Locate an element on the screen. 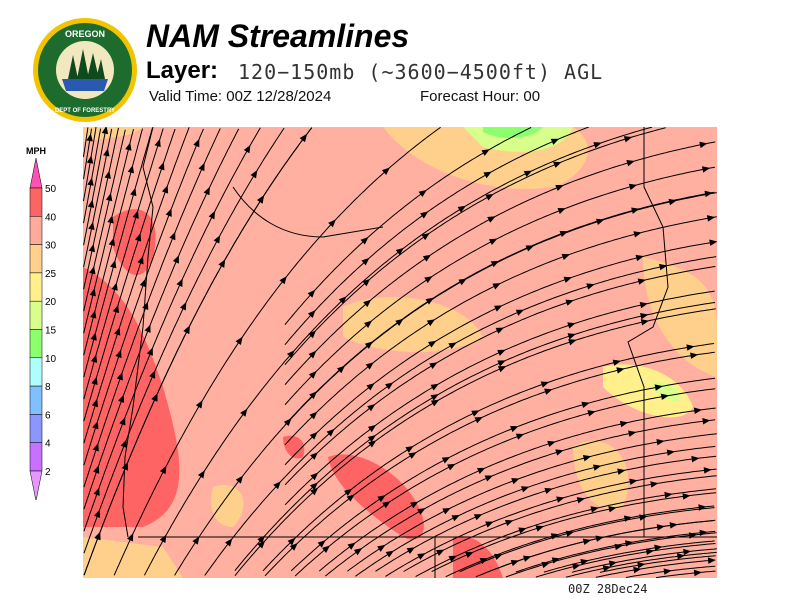  oregon-department-of-forestry-logo: OREGON DEPT OF FORESTRY is located at coordinates (85, 70).